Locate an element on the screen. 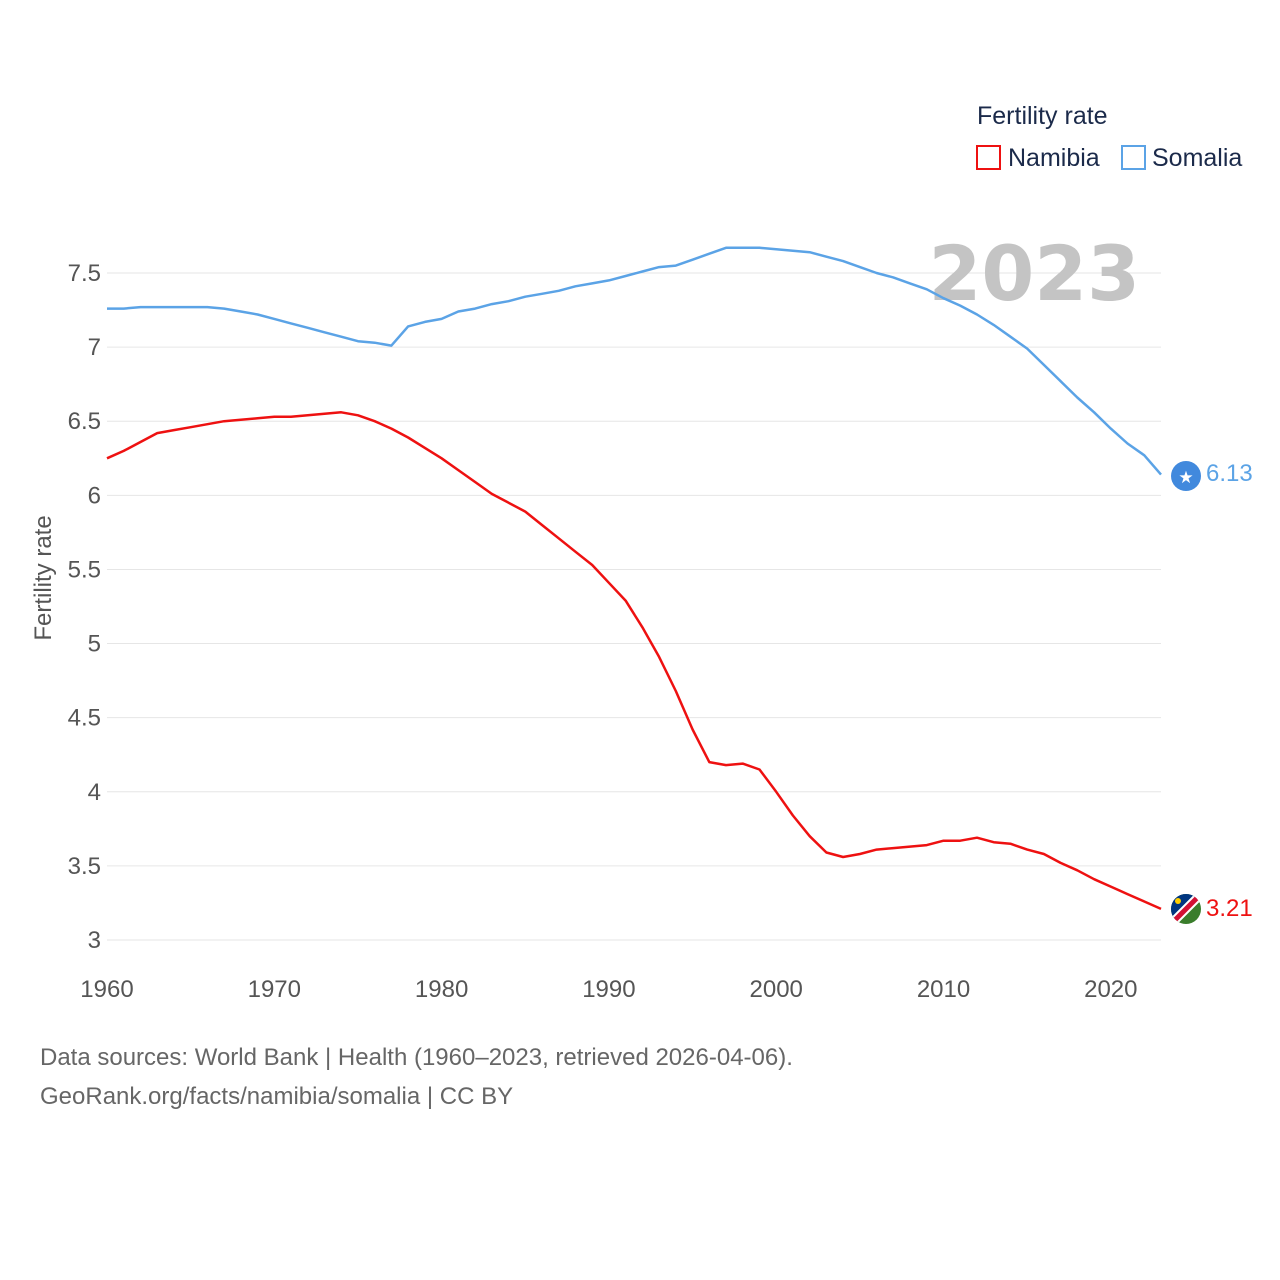 This screenshot has height=1280, width=1280. y-axis-label: Fertility rate is located at coordinates (43, 577).